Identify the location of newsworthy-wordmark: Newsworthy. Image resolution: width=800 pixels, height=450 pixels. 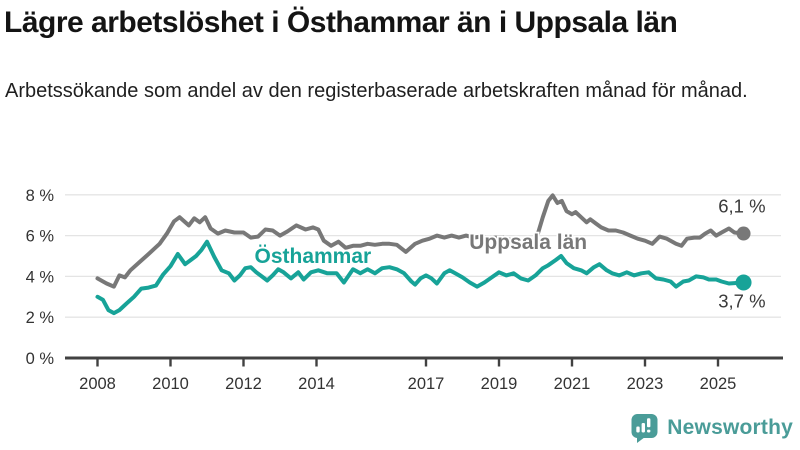
(730, 427).